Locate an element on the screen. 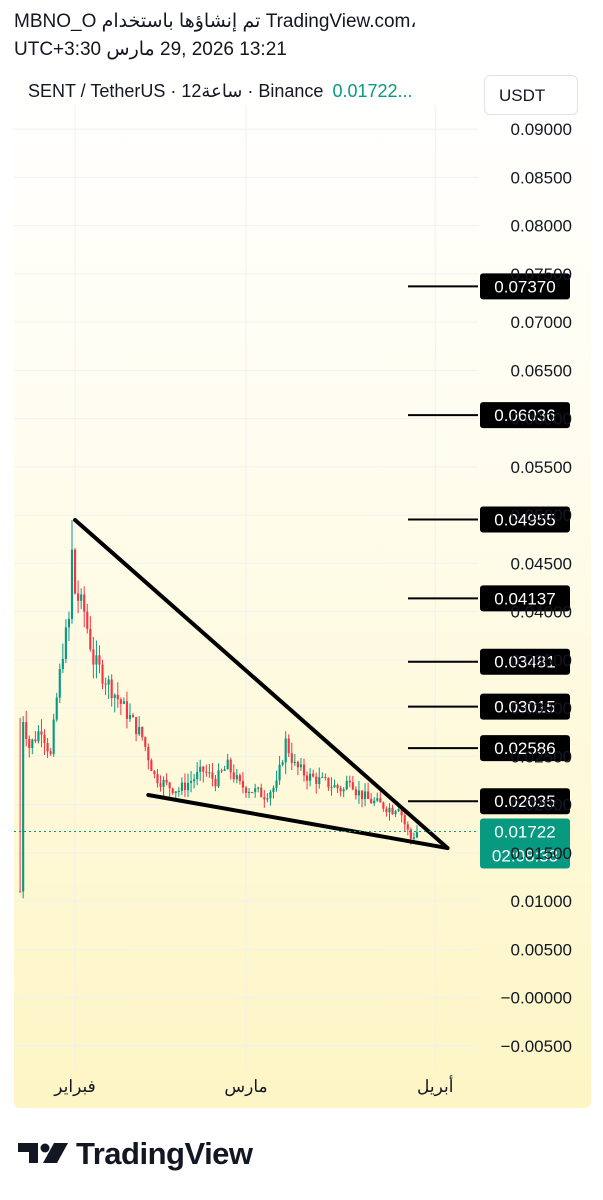 The image size is (603, 1200). y-tick-label: 0.08000 is located at coordinates (541, 226).